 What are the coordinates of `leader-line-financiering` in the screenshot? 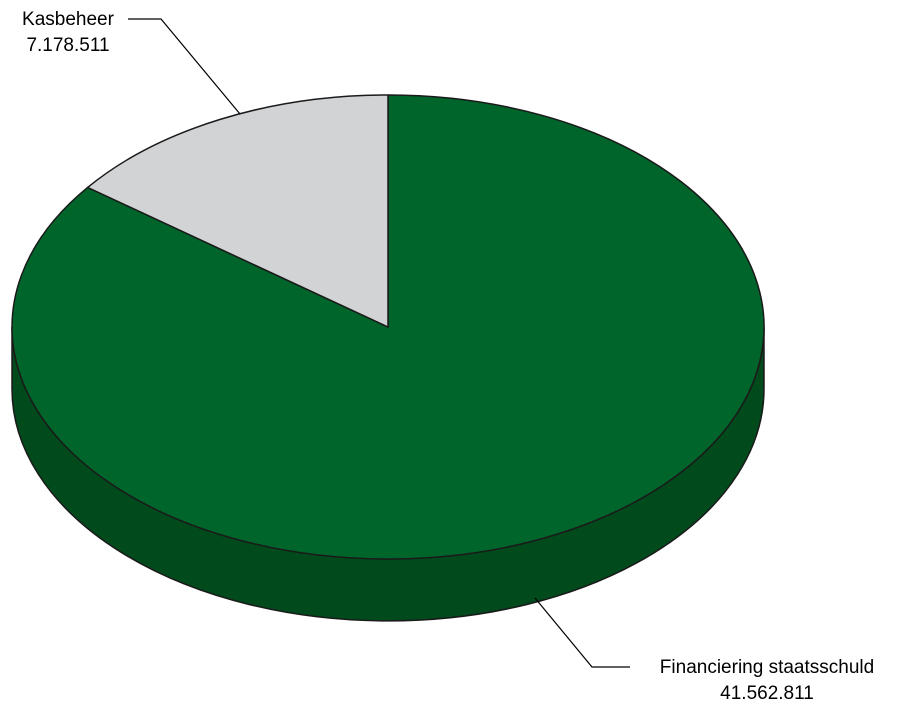 It's located at (582, 632).